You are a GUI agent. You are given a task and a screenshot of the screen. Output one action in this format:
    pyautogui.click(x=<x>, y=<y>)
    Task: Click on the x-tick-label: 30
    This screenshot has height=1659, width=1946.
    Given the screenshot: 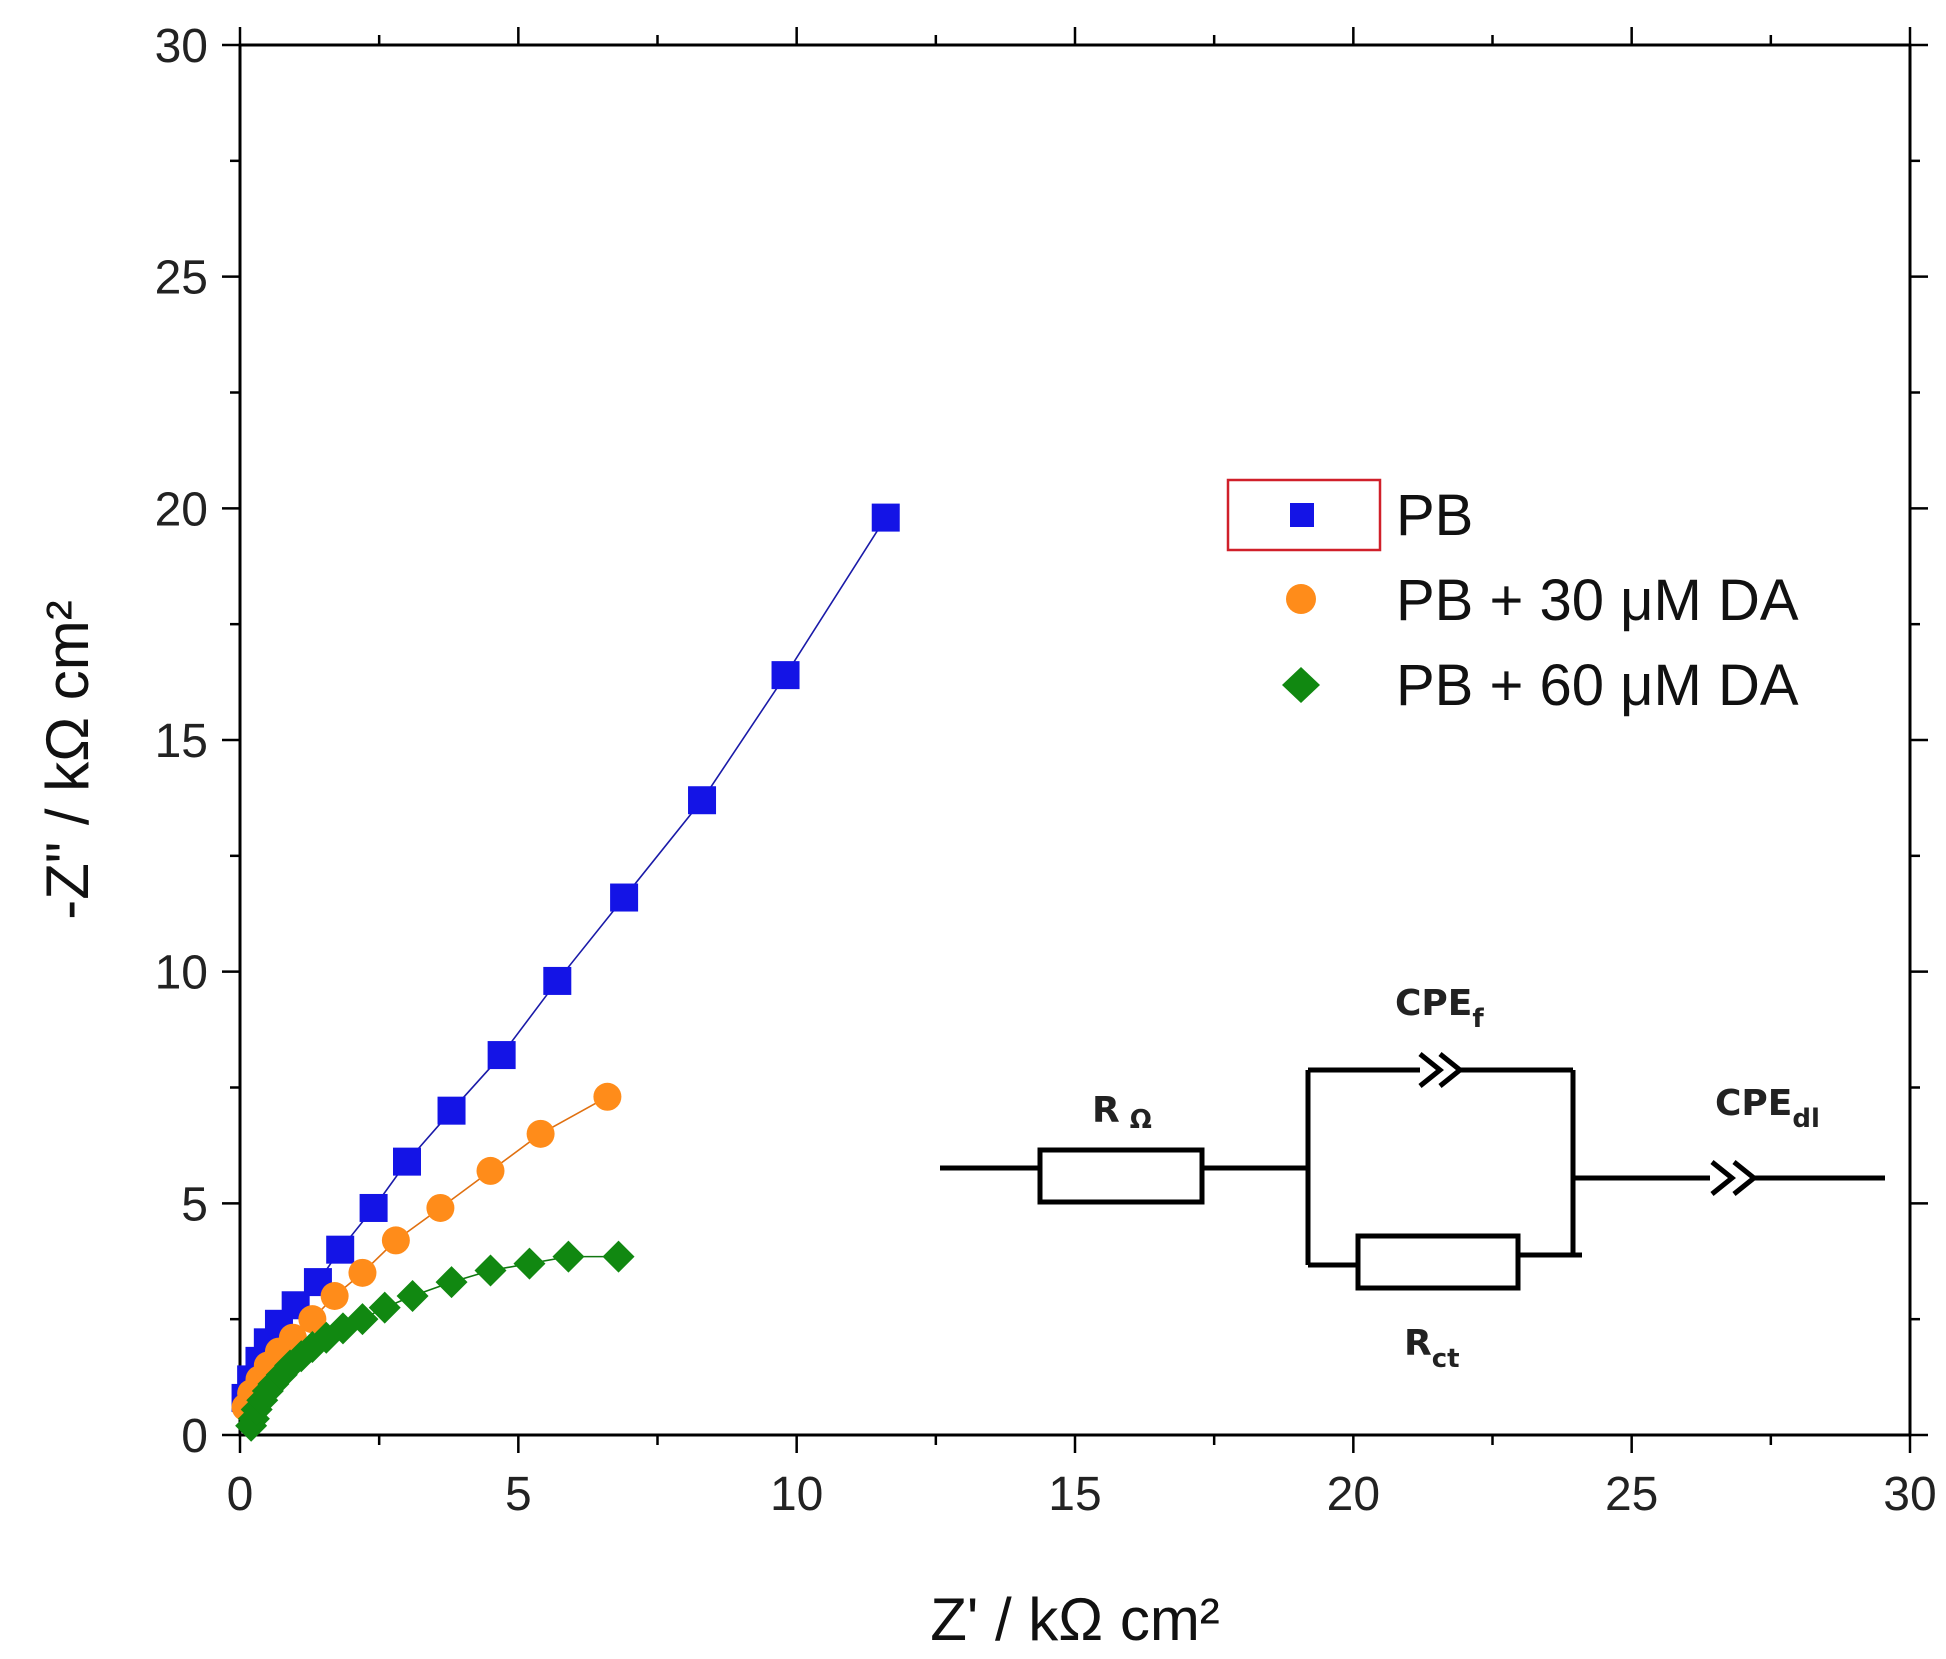 What is the action you would take?
    pyautogui.click(x=1909, y=1494)
    